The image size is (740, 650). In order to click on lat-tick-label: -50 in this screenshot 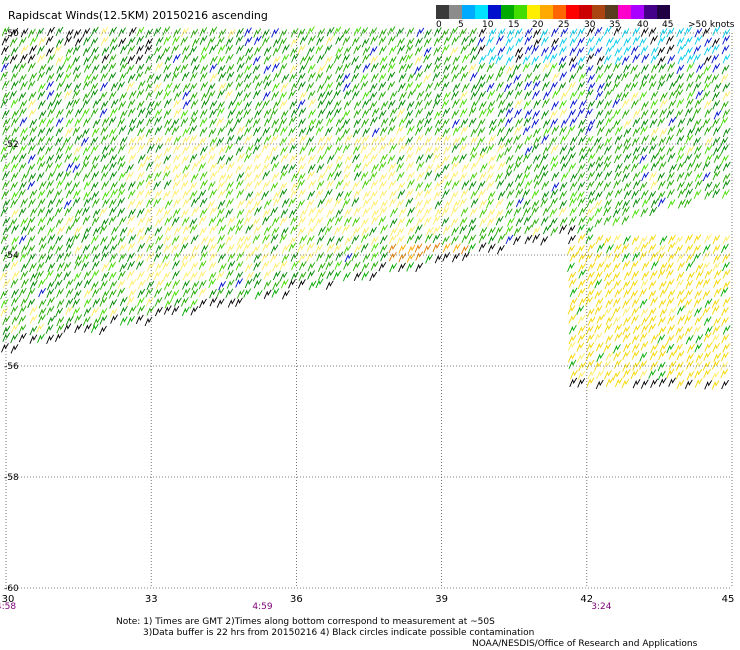, I will do `click(11, 34)`.